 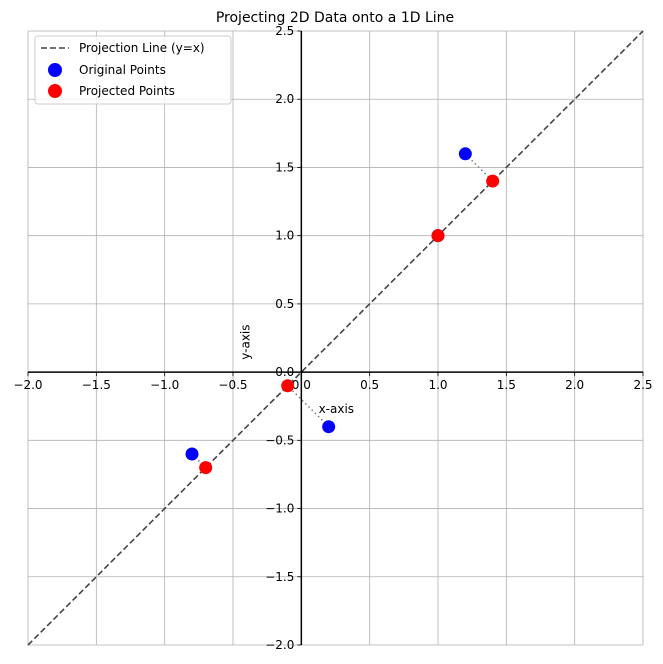 I want to click on x-tick-label-7: 1.5, so click(x=506, y=385).